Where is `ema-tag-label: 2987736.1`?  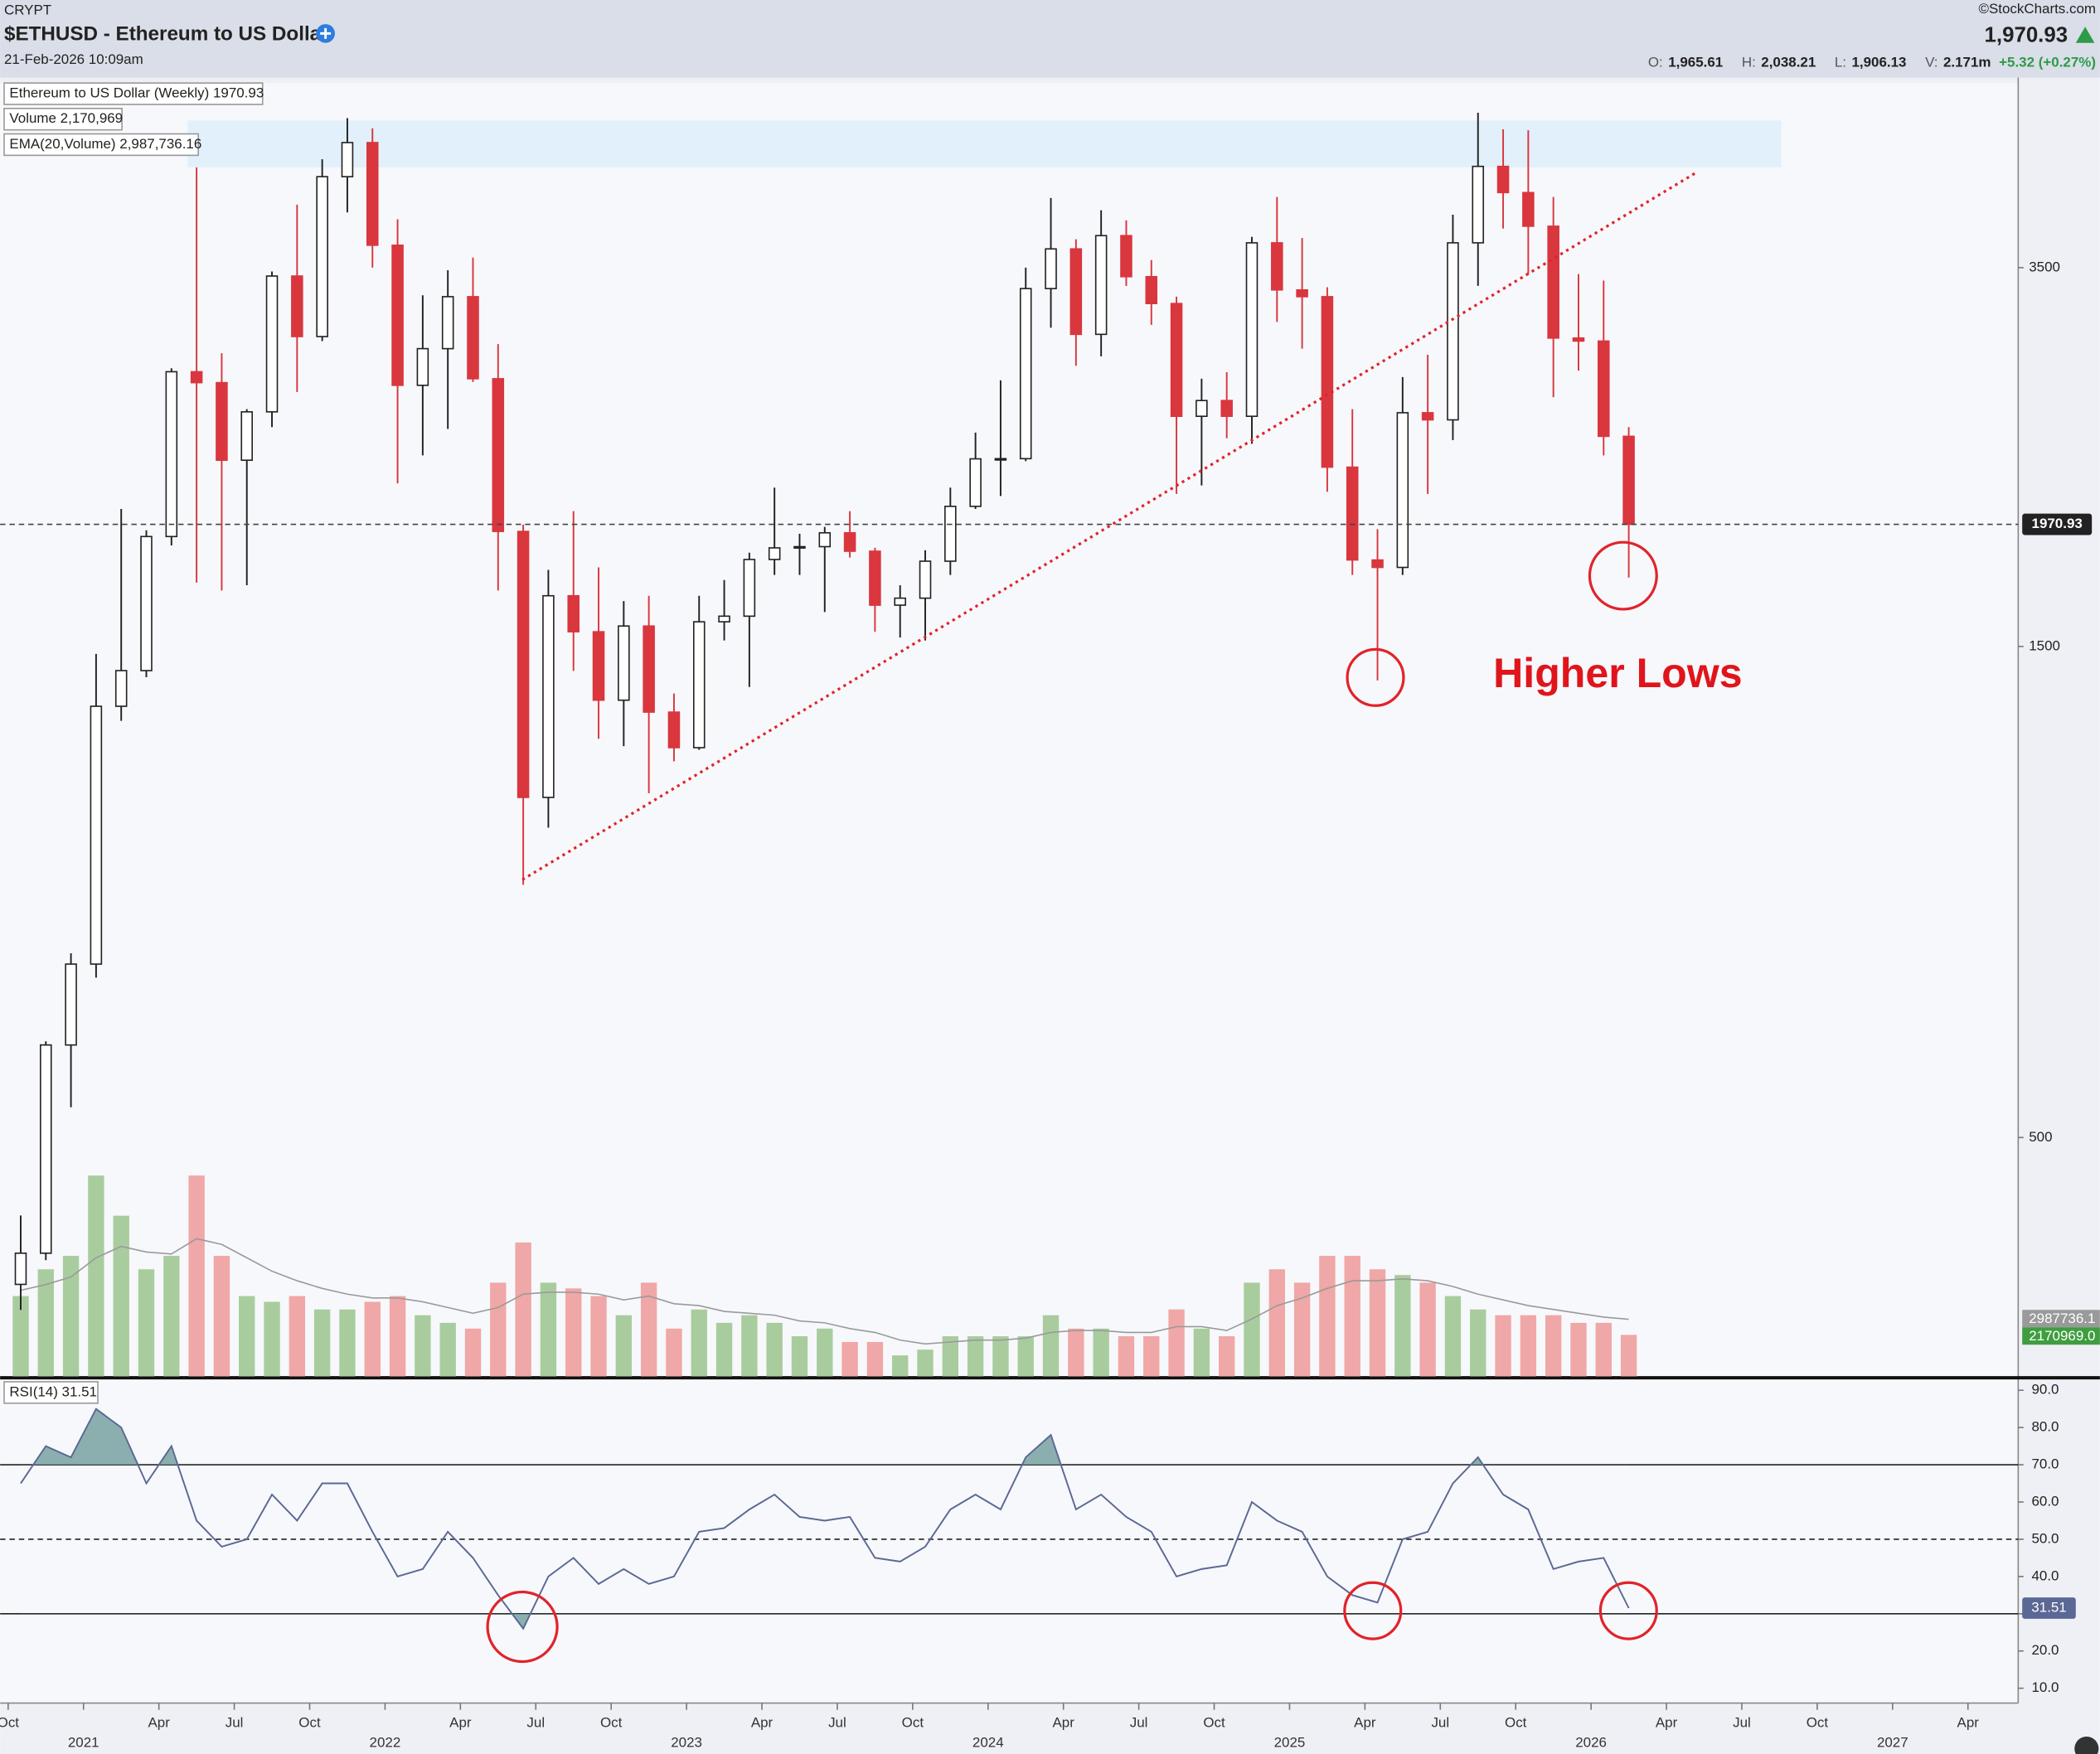
ema-tag-label: 2987736.1 is located at coordinates (2062, 1318).